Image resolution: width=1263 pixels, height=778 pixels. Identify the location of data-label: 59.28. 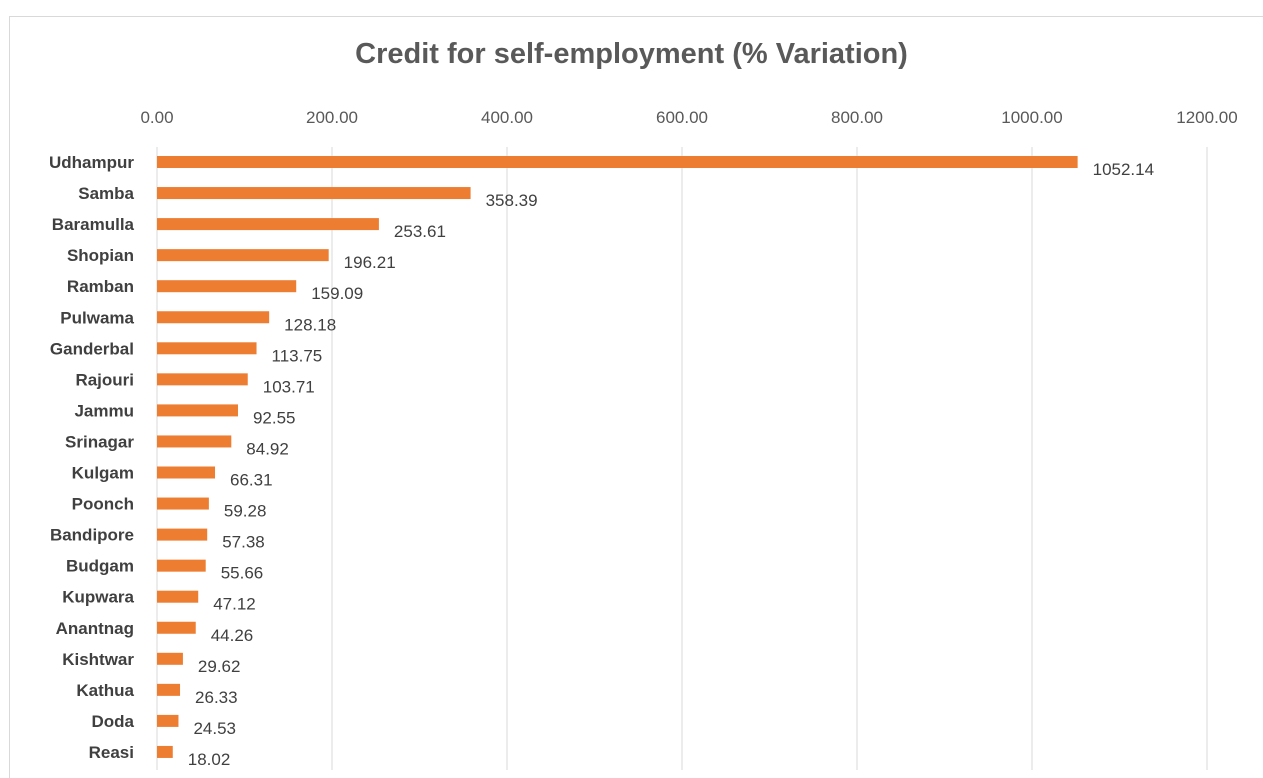
(245, 511).